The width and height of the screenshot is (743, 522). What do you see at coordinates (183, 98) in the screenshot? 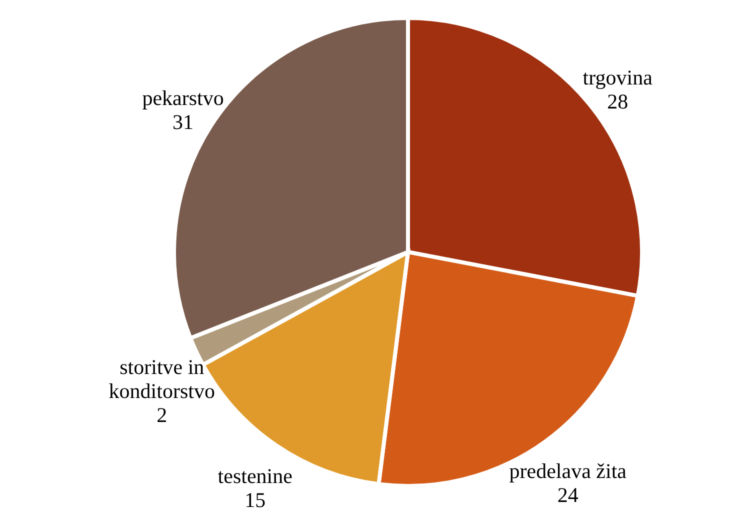
I see `slice-label: pekarstvo` at bounding box center [183, 98].